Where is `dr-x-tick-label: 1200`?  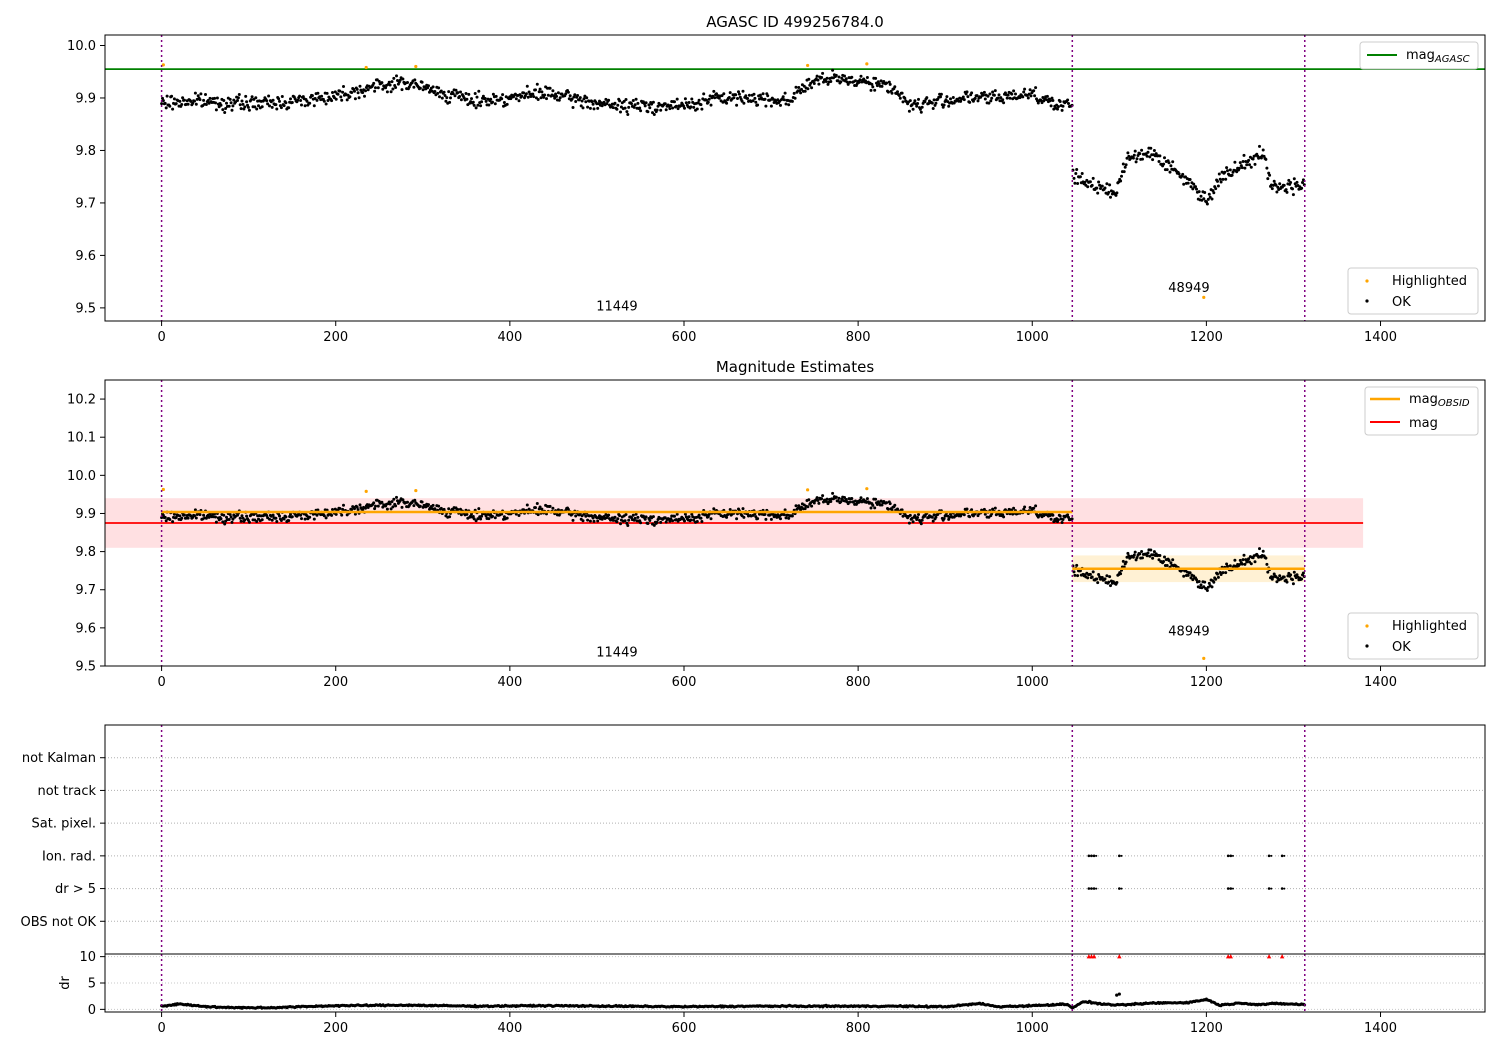
dr-x-tick-label: 1200 is located at coordinates (1206, 1028).